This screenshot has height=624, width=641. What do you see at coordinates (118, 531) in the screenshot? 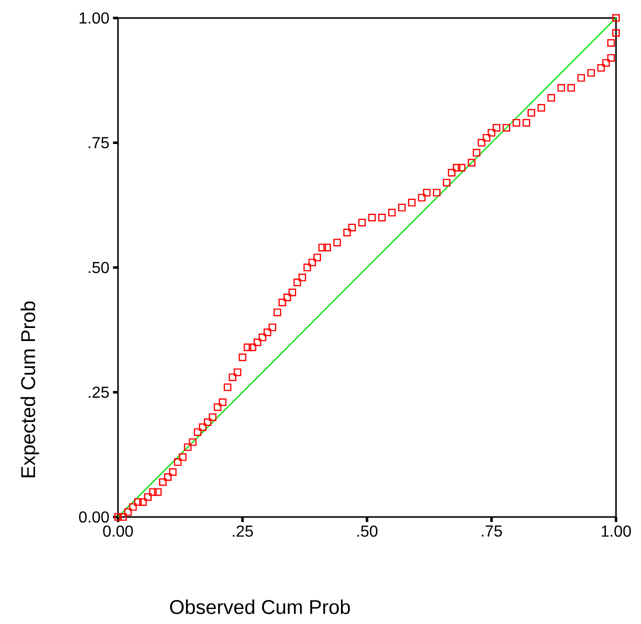
I see `x-tick-label: 0.00` at bounding box center [118, 531].